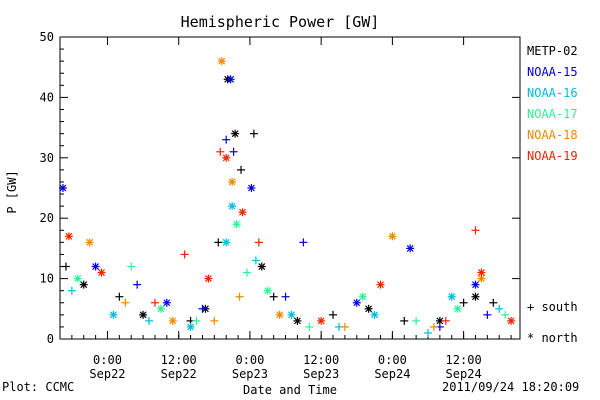 The height and width of the screenshot is (400, 600). Describe the element at coordinates (552, 307) in the screenshot. I see `marker-legend-entry: + south` at that location.